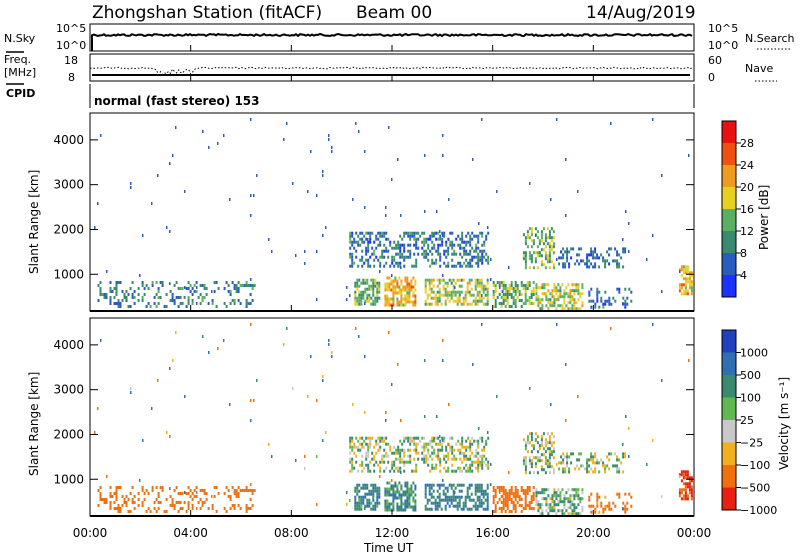  Describe the element at coordinates (784, 423) in the screenshot. I see `velocity-colorbar-label: Velocity [m s⁻¹]` at that location.